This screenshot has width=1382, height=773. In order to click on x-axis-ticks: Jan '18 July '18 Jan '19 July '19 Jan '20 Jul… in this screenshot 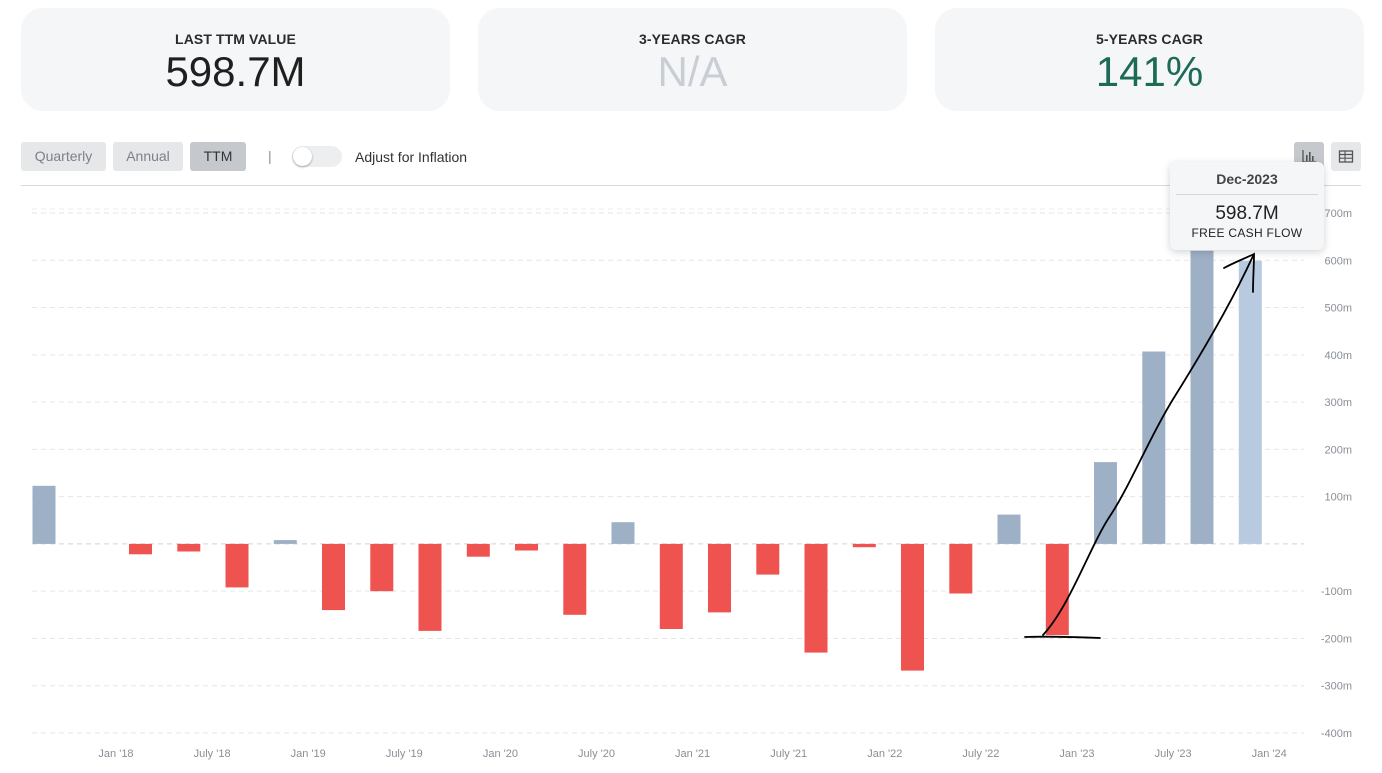, I will do `click(692, 754)`.